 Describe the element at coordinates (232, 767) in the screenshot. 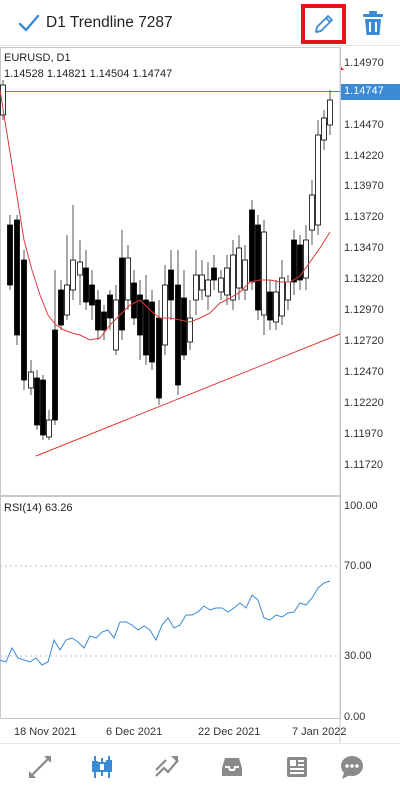

I see `inbox-tray-icon` at that location.